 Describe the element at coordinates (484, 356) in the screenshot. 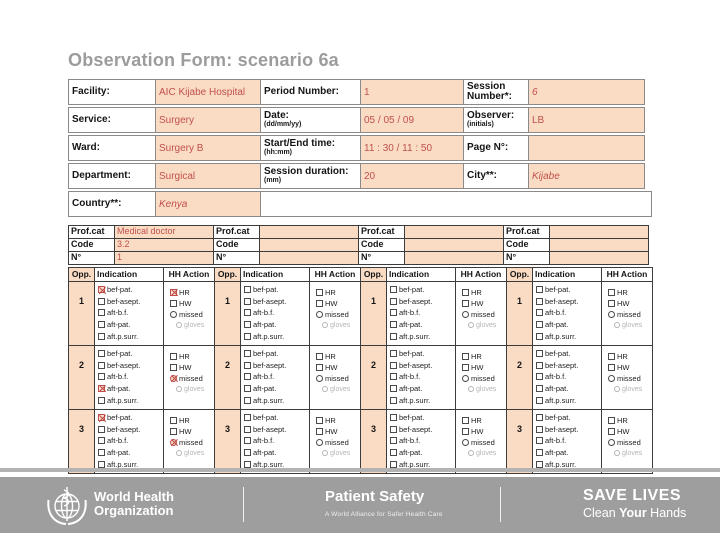

I see `action-option: HR` at that location.